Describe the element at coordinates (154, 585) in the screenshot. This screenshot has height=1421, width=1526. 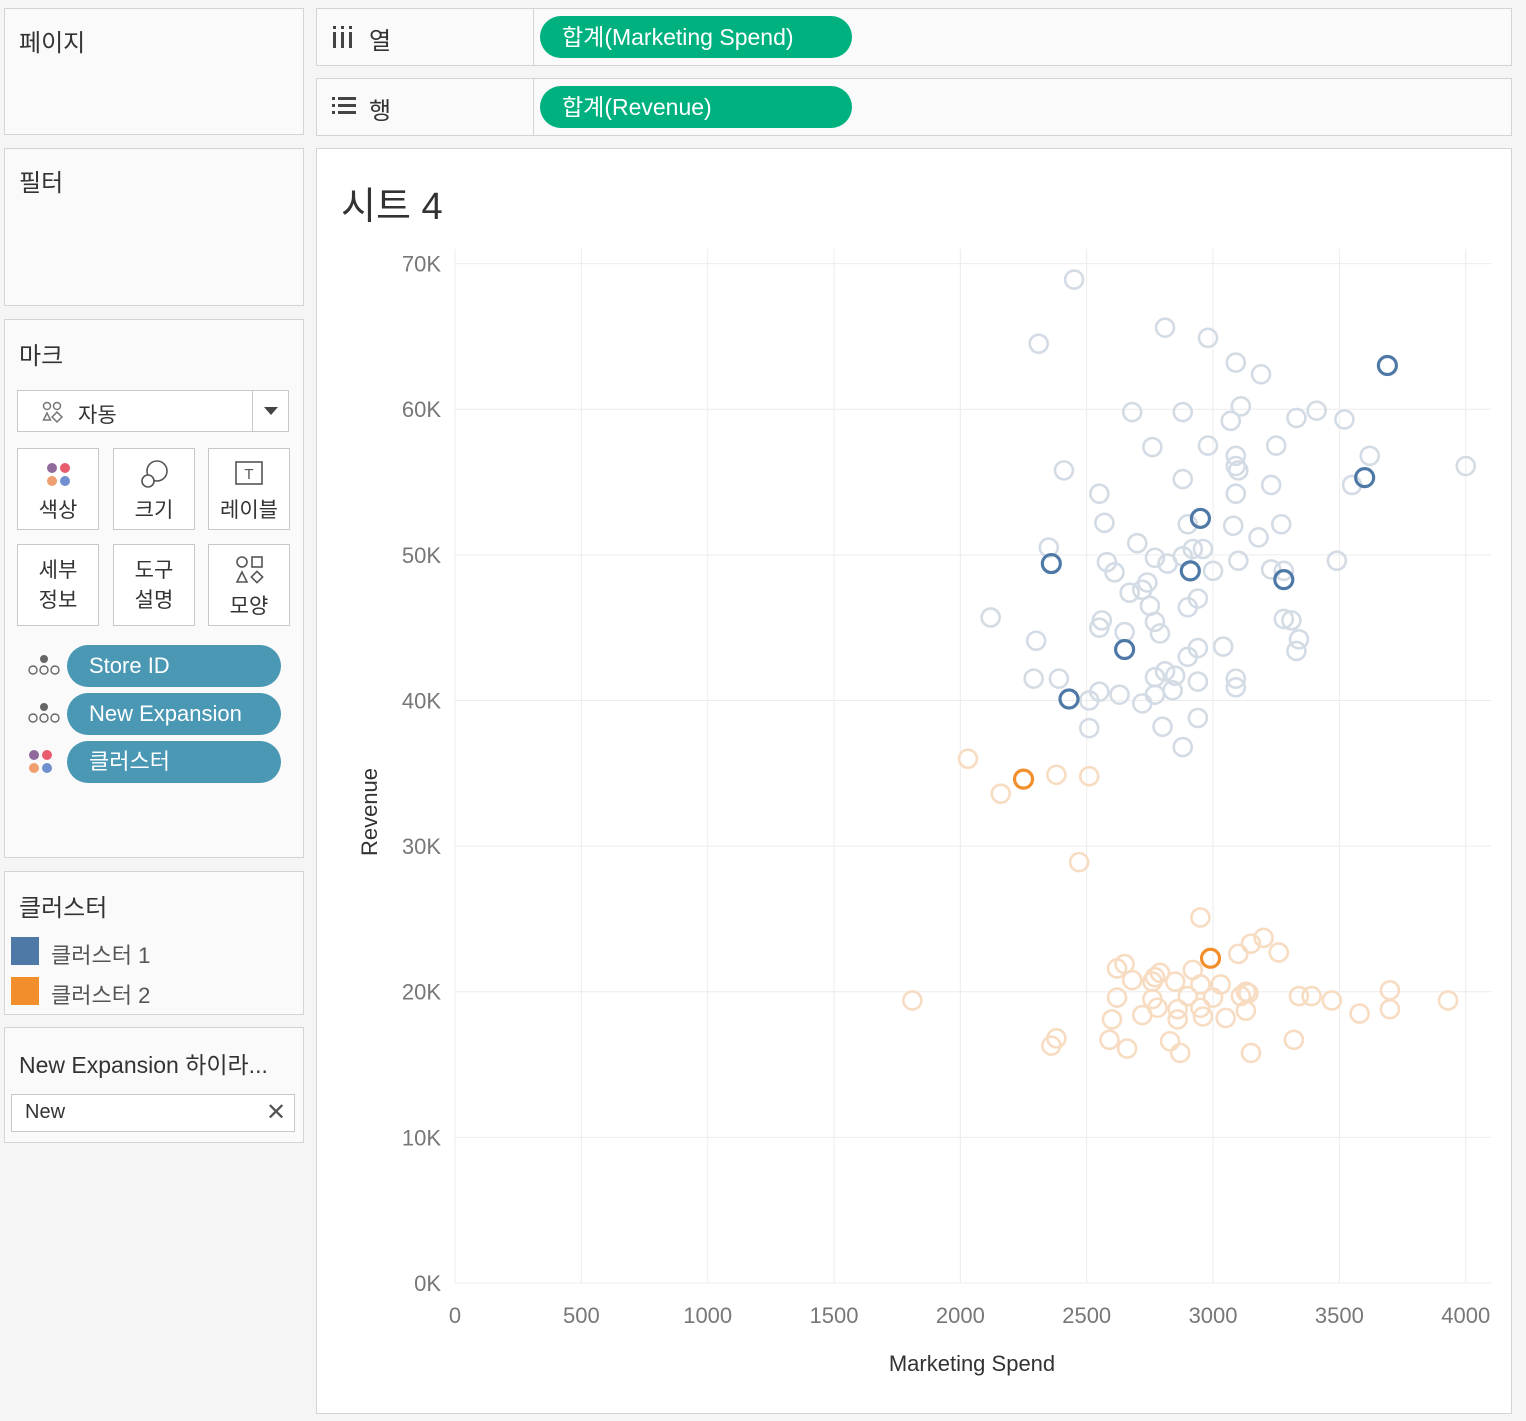
I see `tooltip-button: 도구 설명` at that location.